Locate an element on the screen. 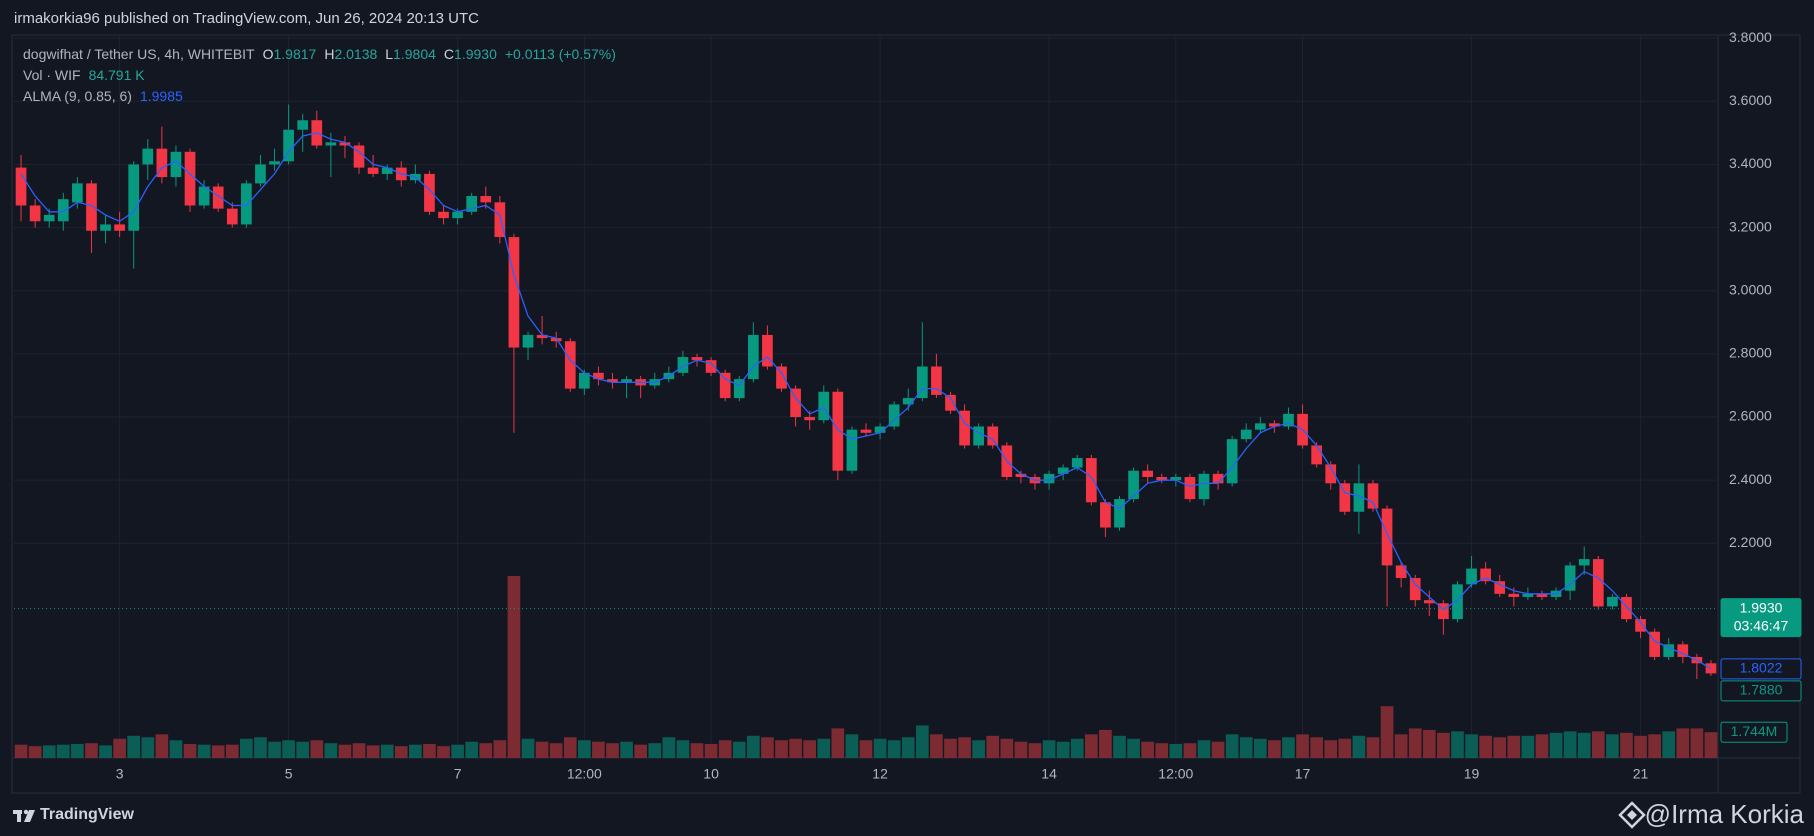  tv-logo is located at coordinates (24, 815).